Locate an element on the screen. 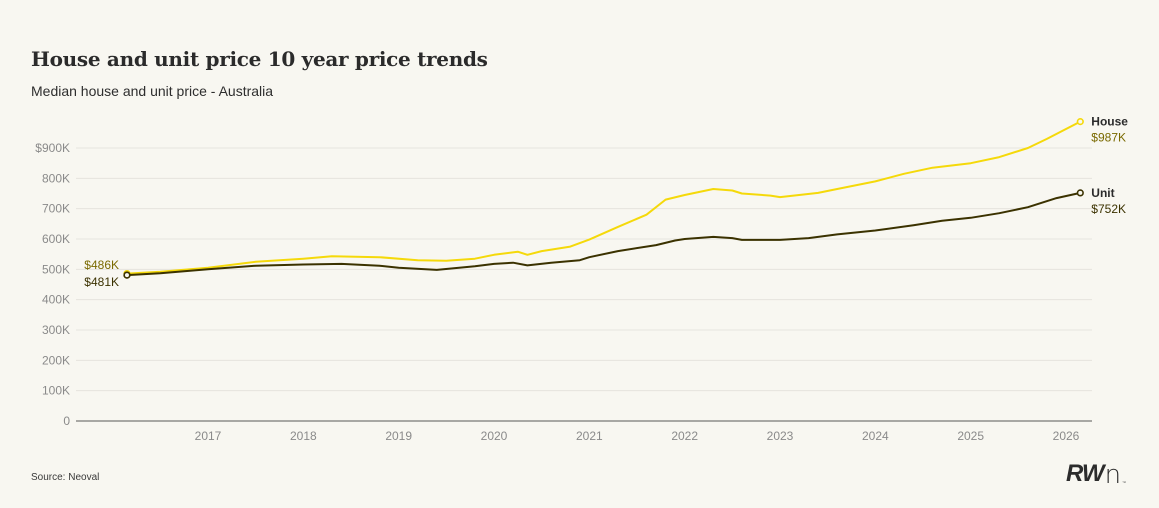  unit-start-label: $481K is located at coordinates (101, 282).